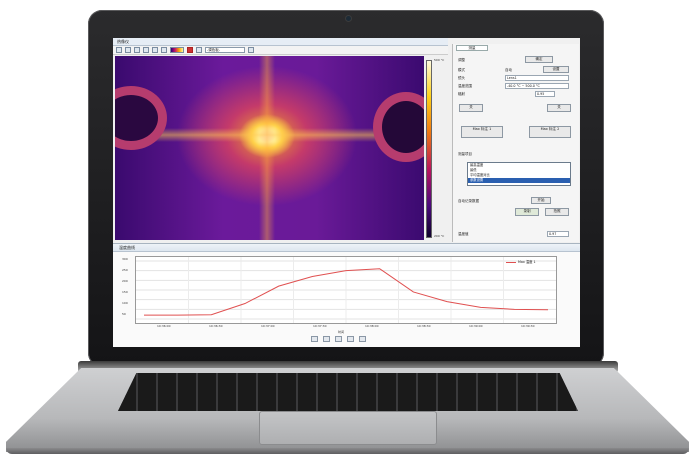 The image size is (695, 465). What do you see at coordinates (125, 303) in the screenshot?
I see `y-tick-label: 100` at bounding box center [125, 303].